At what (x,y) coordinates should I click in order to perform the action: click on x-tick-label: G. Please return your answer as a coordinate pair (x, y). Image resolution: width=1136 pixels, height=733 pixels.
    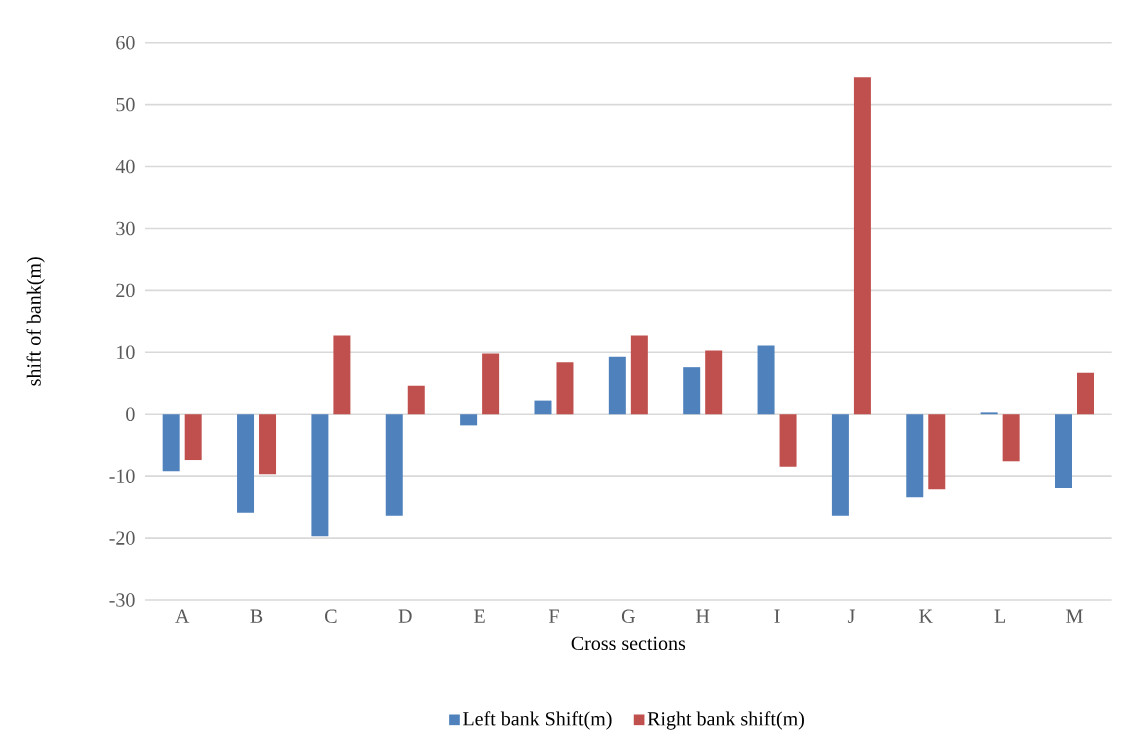
    Looking at the image, I should click on (628, 616).